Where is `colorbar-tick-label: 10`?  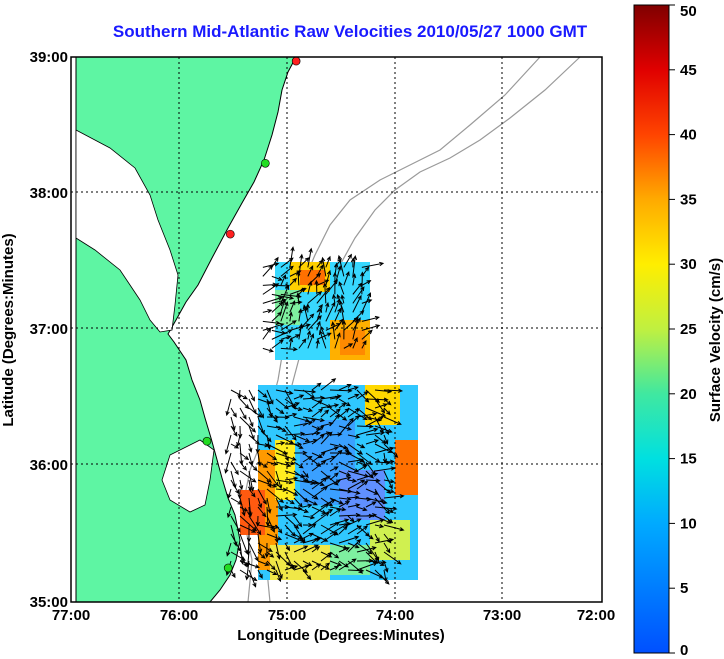
colorbar-tick-label: 10 is located at coordinates (688, 523).